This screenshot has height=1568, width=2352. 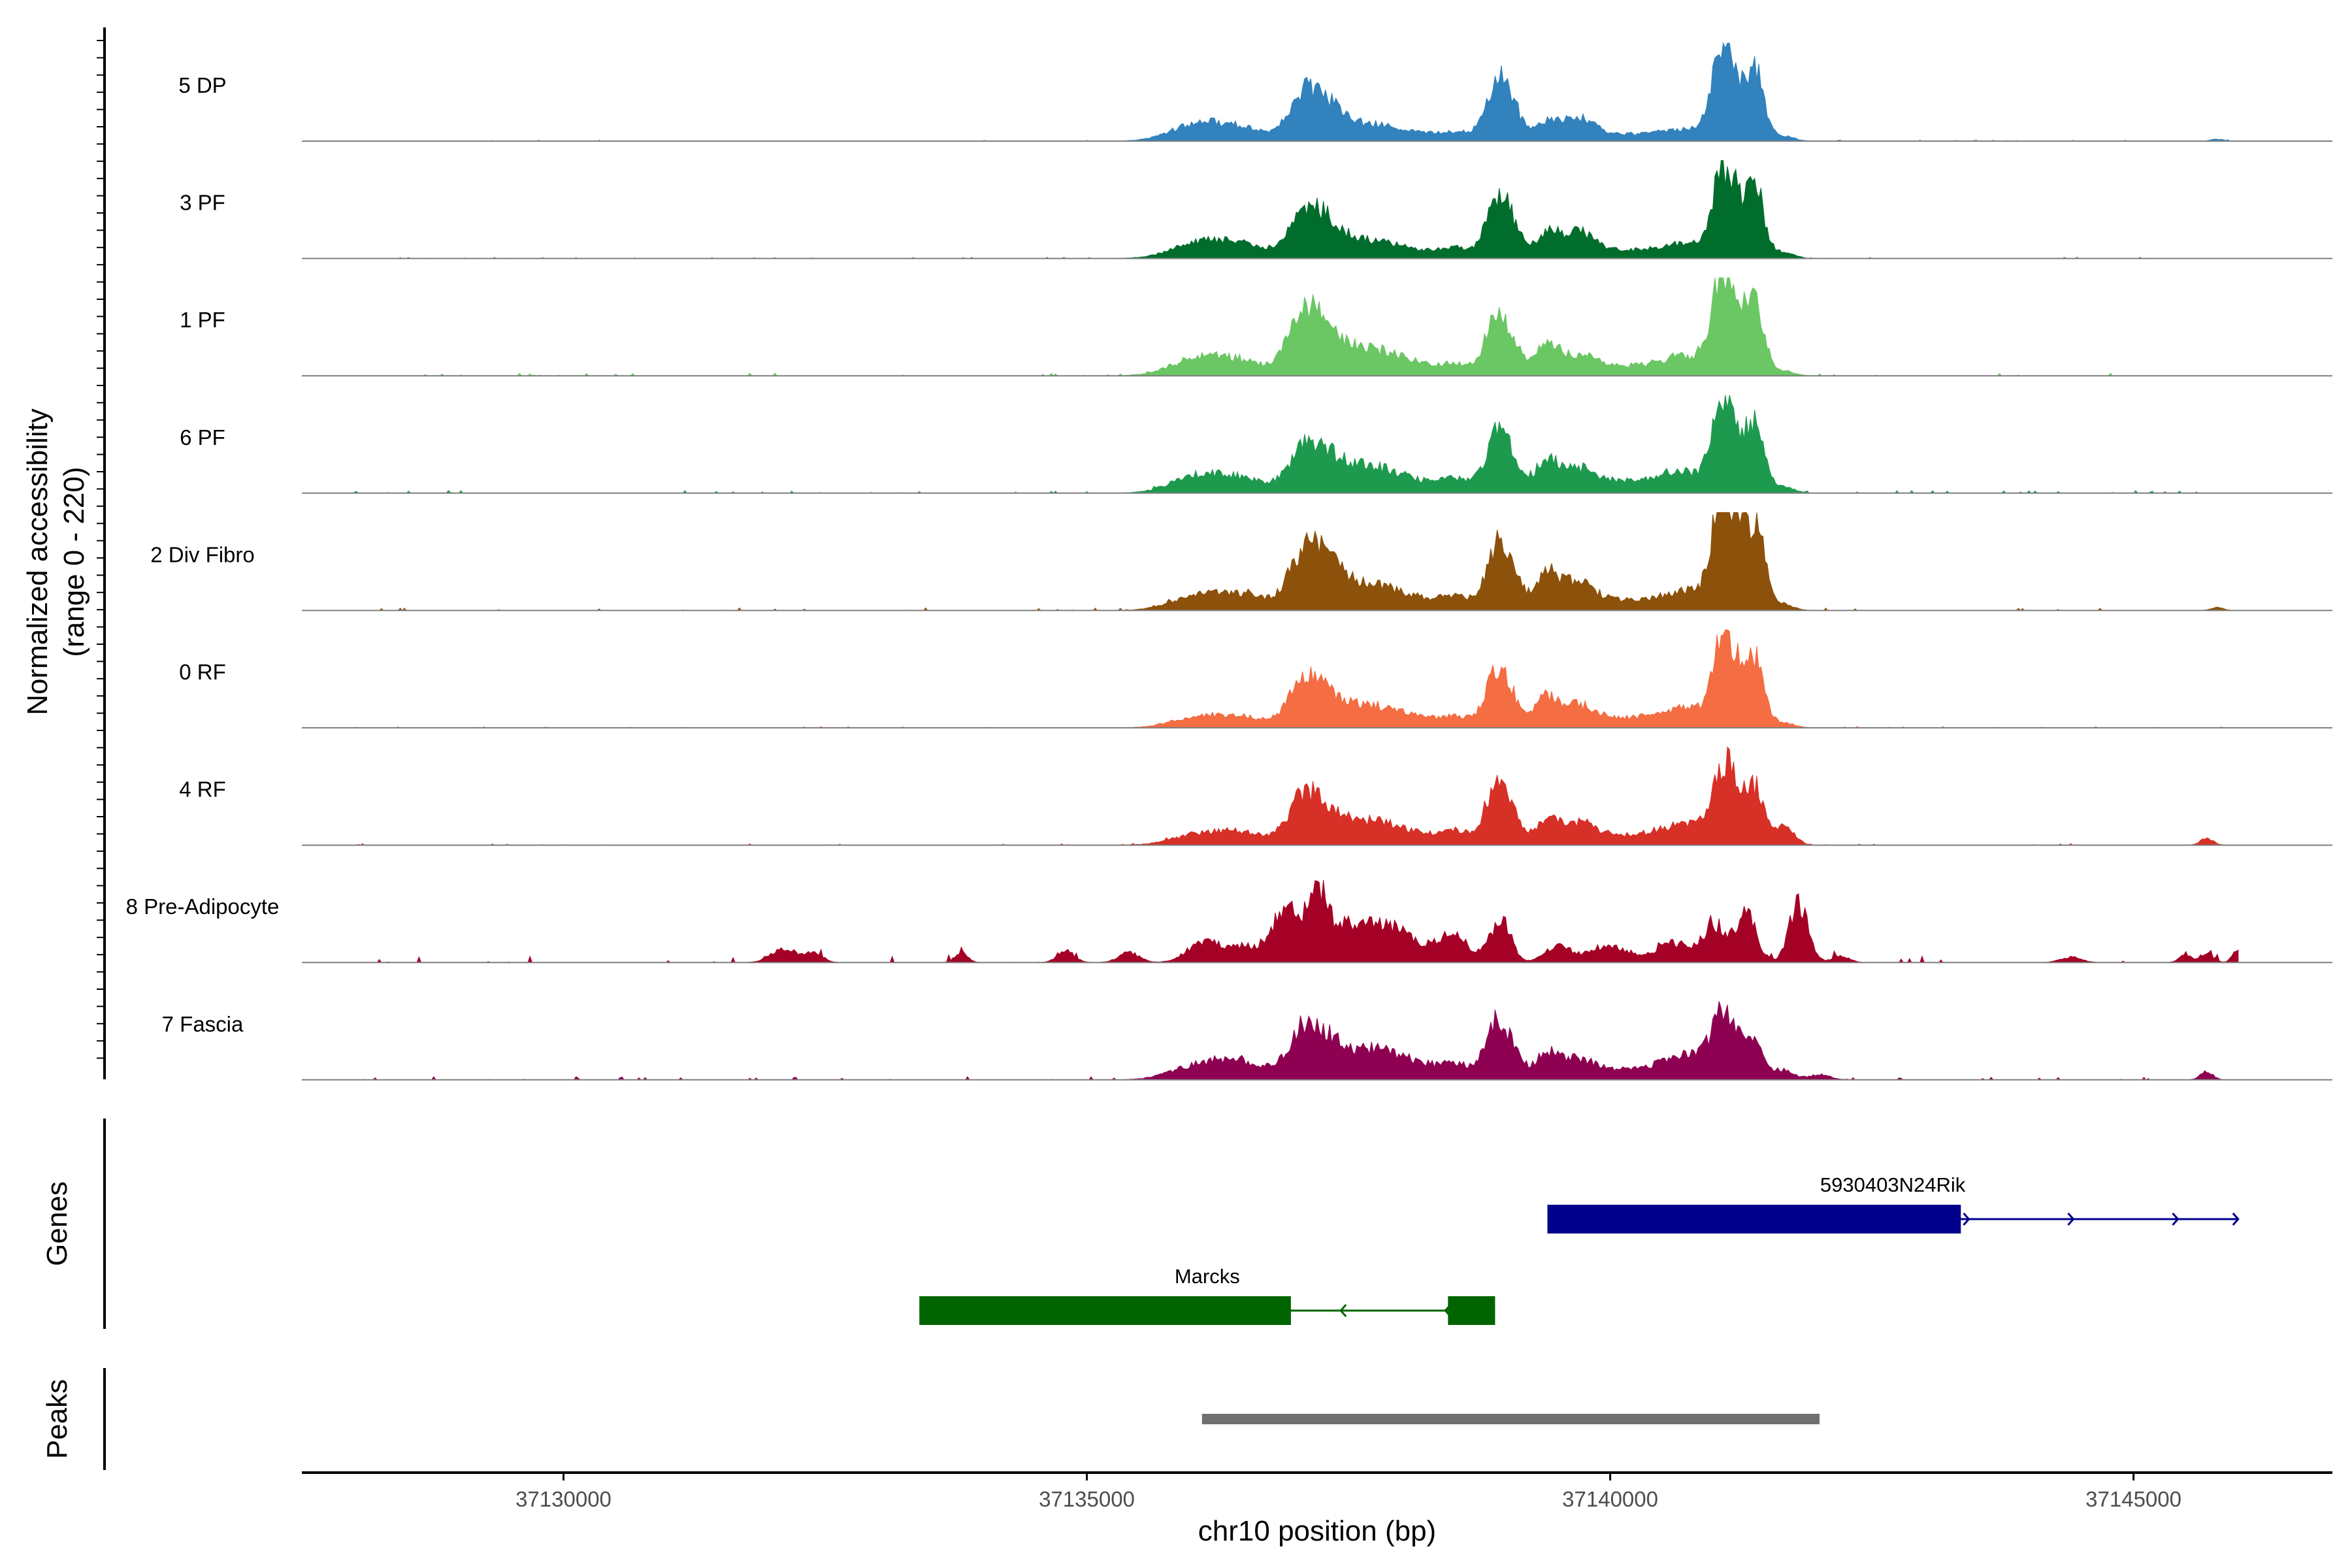 What do you see at coordinates (1317, 1531) in the screenshot?
I see `x-axis-label: chr10 position (bp)` at bounding box center [1317, 1531].